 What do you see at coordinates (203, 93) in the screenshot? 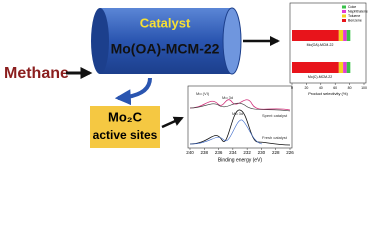
I see `peak-label: Mo (VI)` at bounding box center [203, 93].